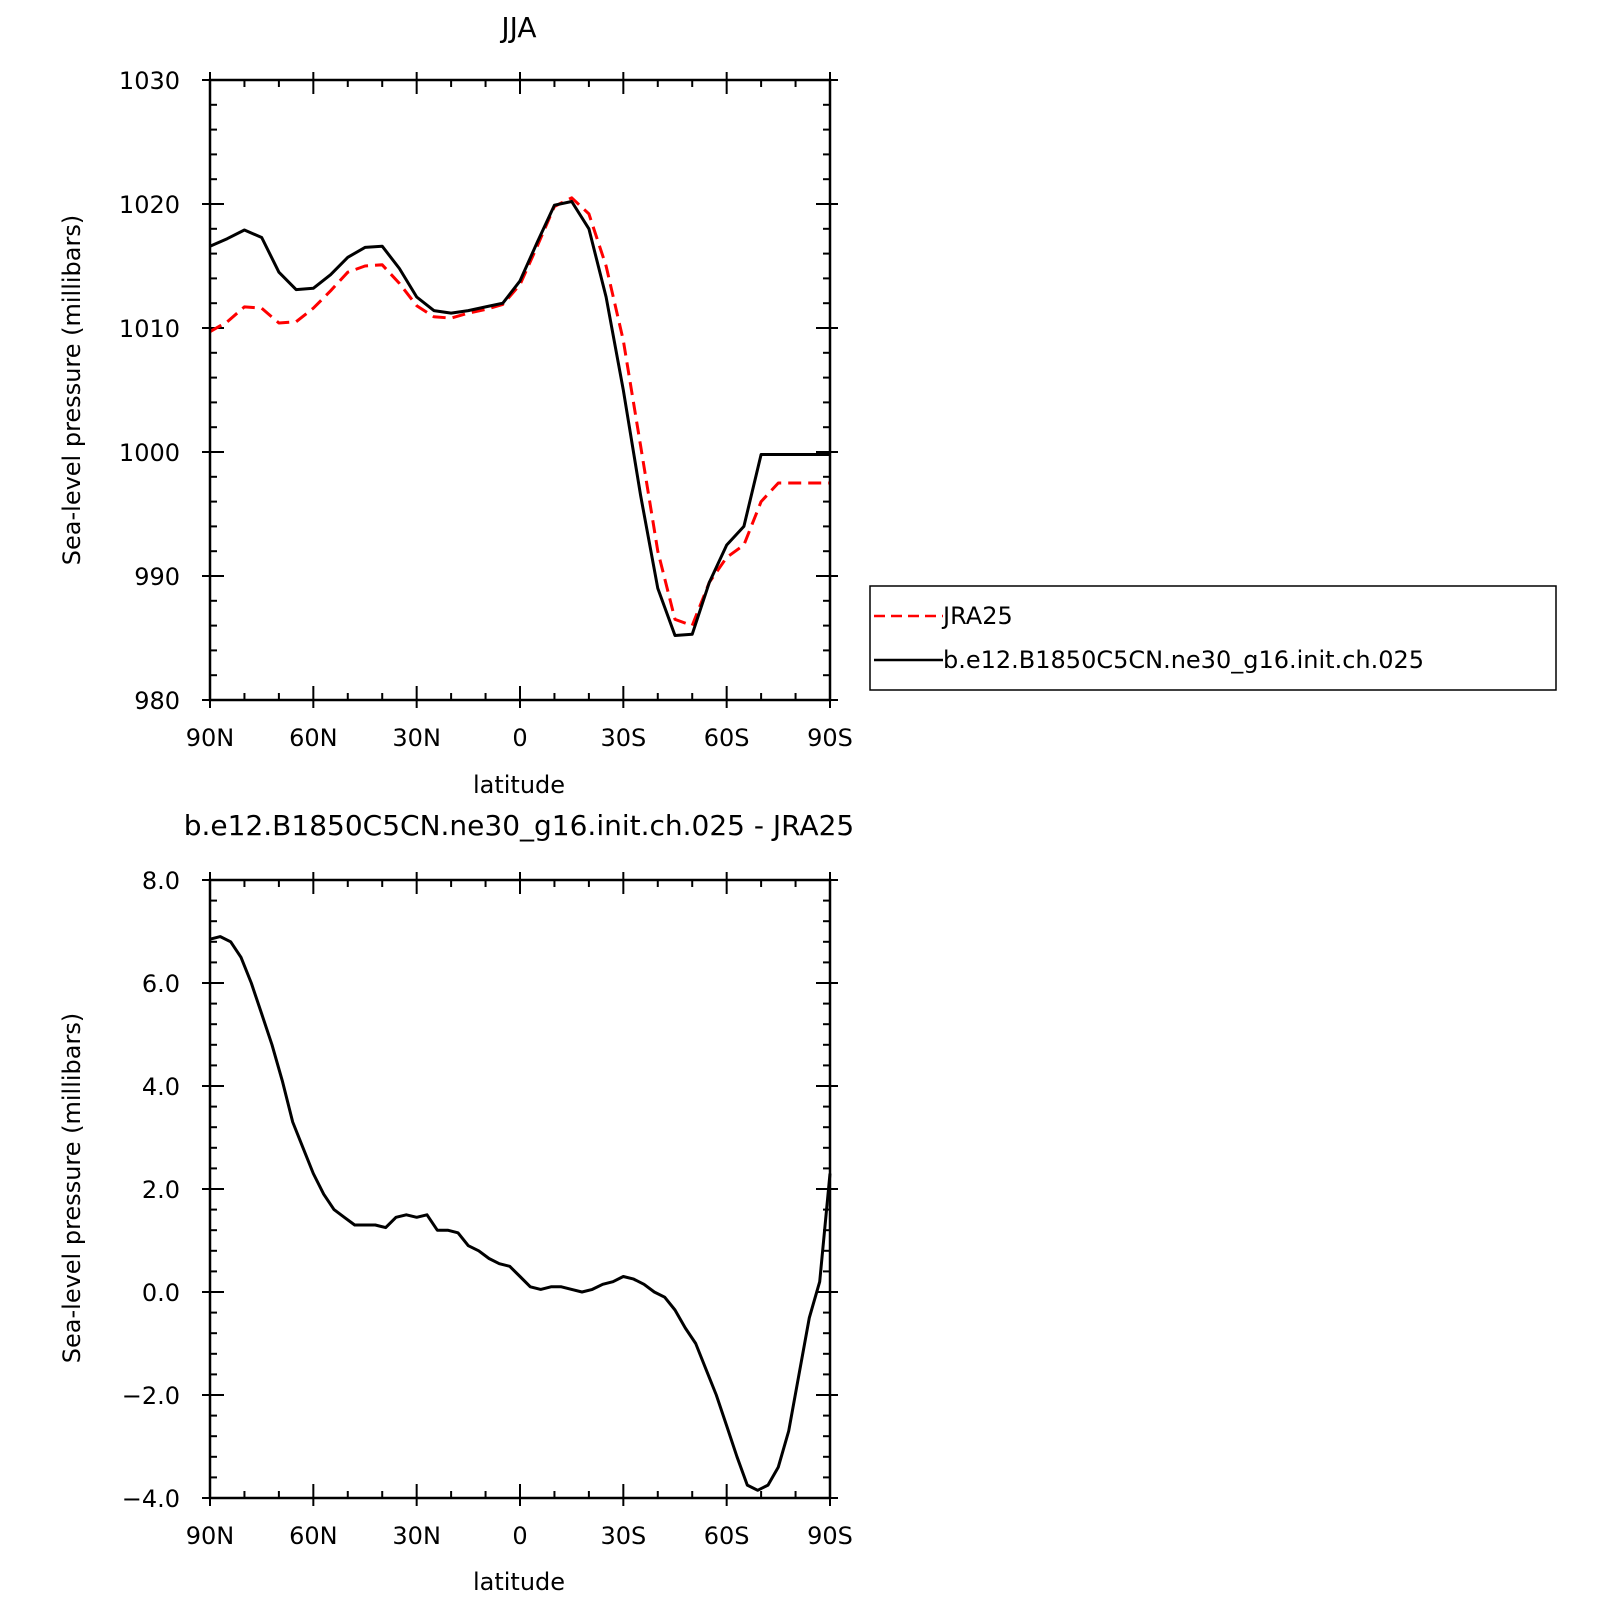 This screenshot has height=1603, width=1605. Describe the element at coordinates (157, 701) in the screenshot. I see `y-tick-label: 980` at that location.